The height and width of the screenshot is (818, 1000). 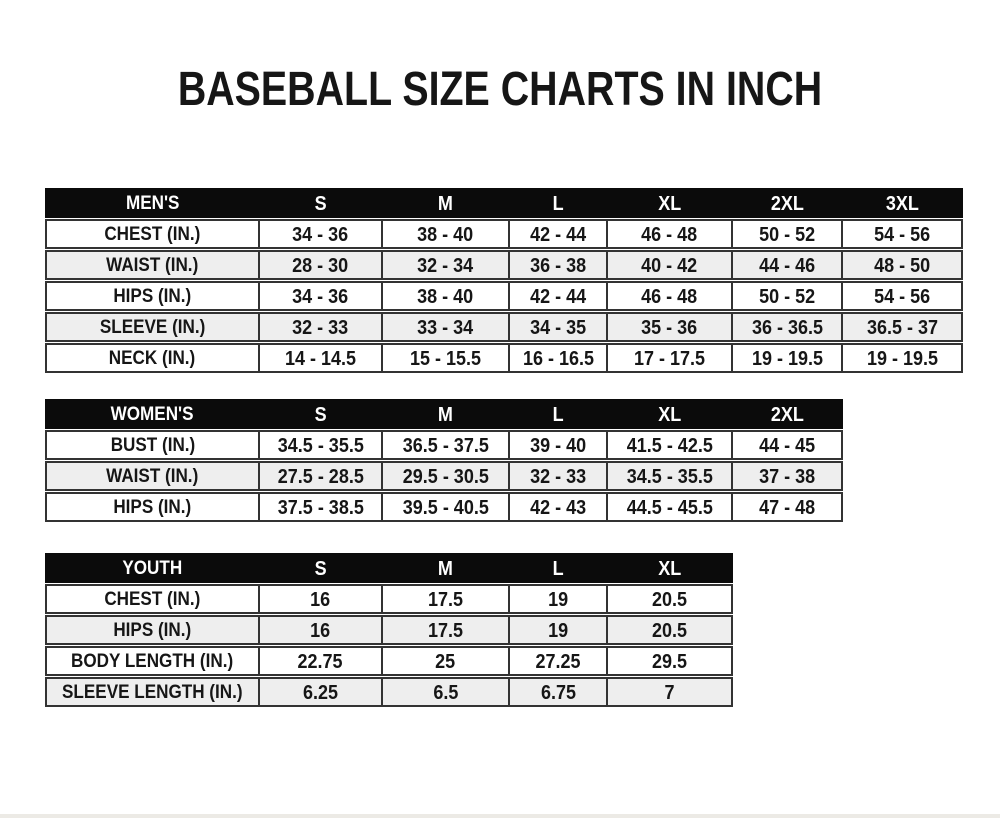 I want to click on value-cell: 28 - 30, so click(x=319, y=265).